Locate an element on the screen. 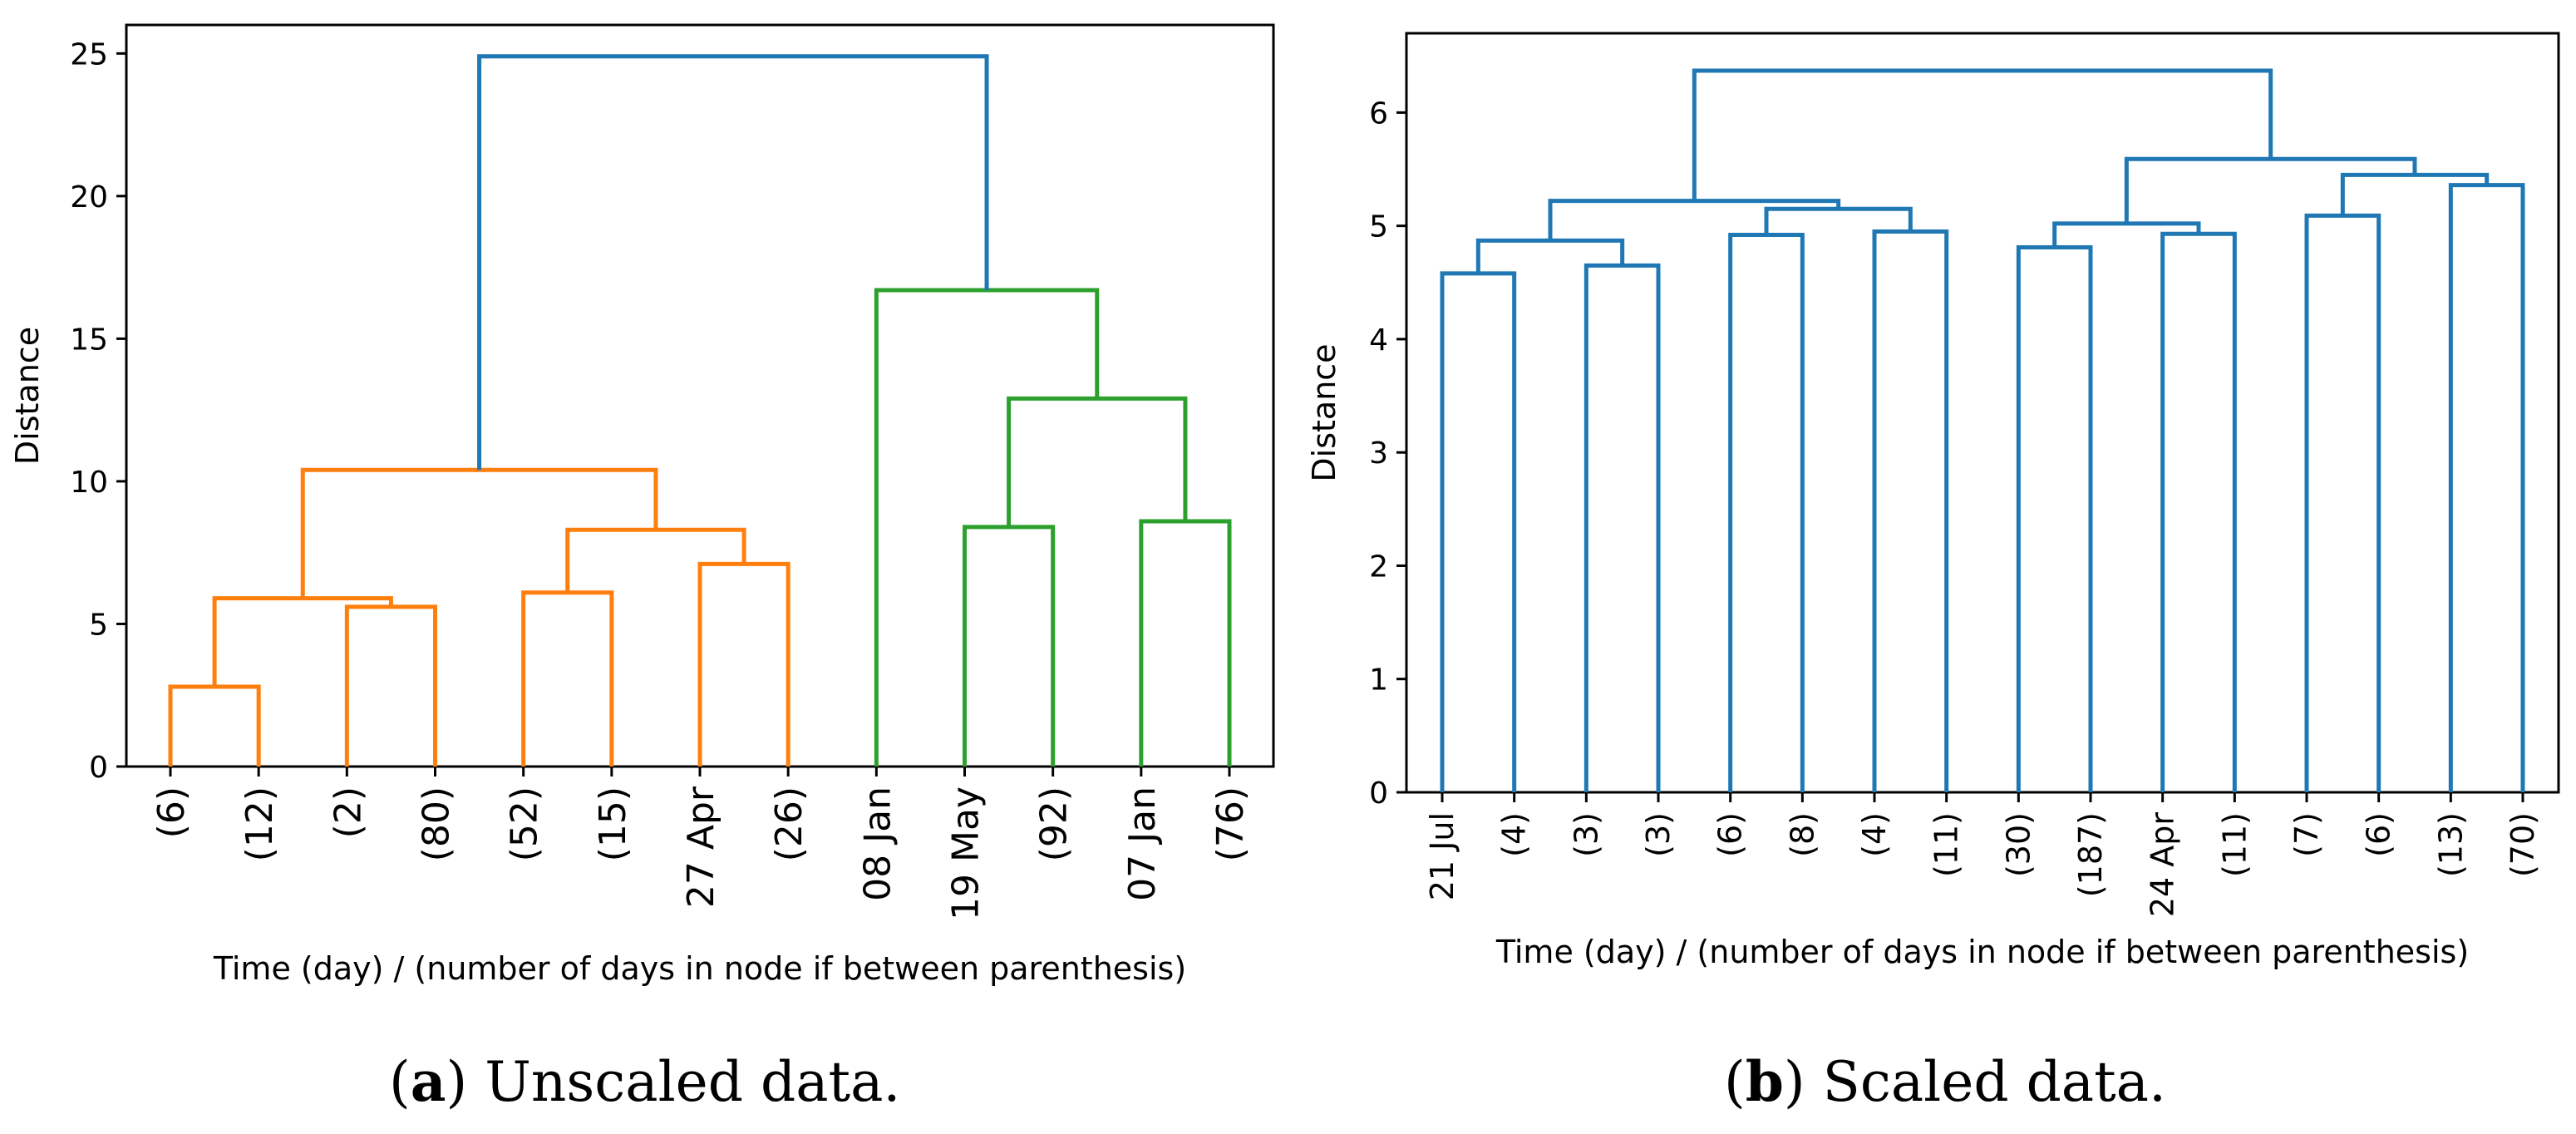 This screenshot has height=1134, width=2576. leaf-label: (70) is located at coordinates (2523, 845).